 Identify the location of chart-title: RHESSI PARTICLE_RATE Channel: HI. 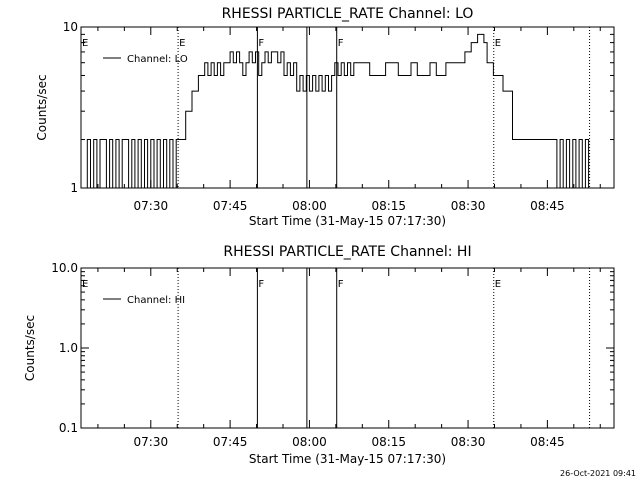
(347, 252).